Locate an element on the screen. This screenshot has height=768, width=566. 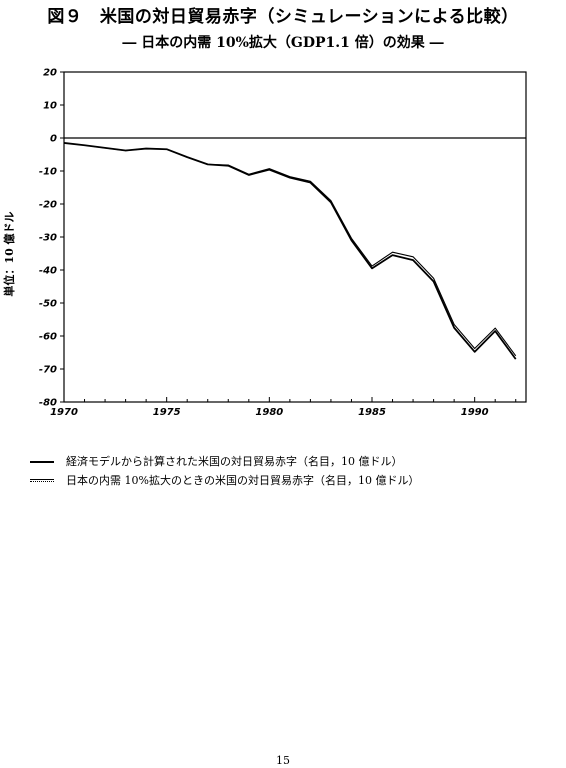
y-tick-label: 10 is located at coordinates (50, 106).